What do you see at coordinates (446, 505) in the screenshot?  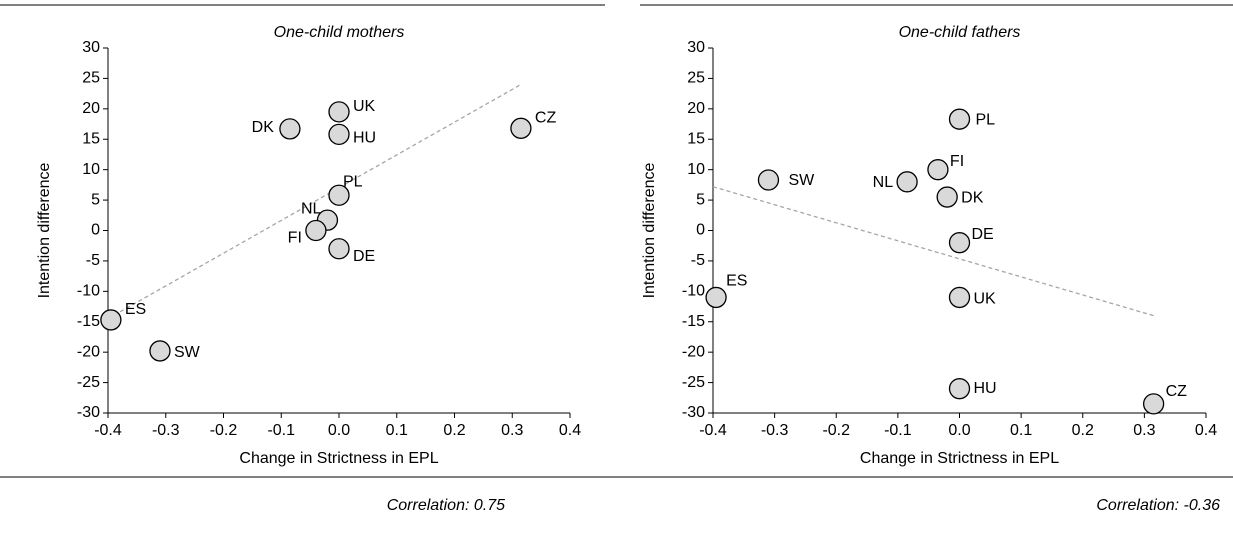 I see `annotation: Correlation: 0.75` at bounding box center [446, 505].